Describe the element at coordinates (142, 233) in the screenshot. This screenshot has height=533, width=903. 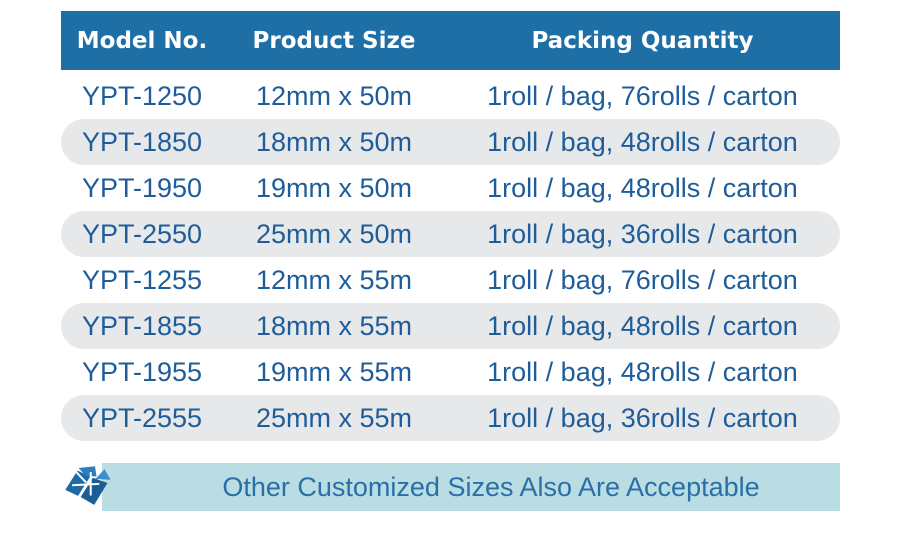
I see `cell-model: YPT-2550` at that location.